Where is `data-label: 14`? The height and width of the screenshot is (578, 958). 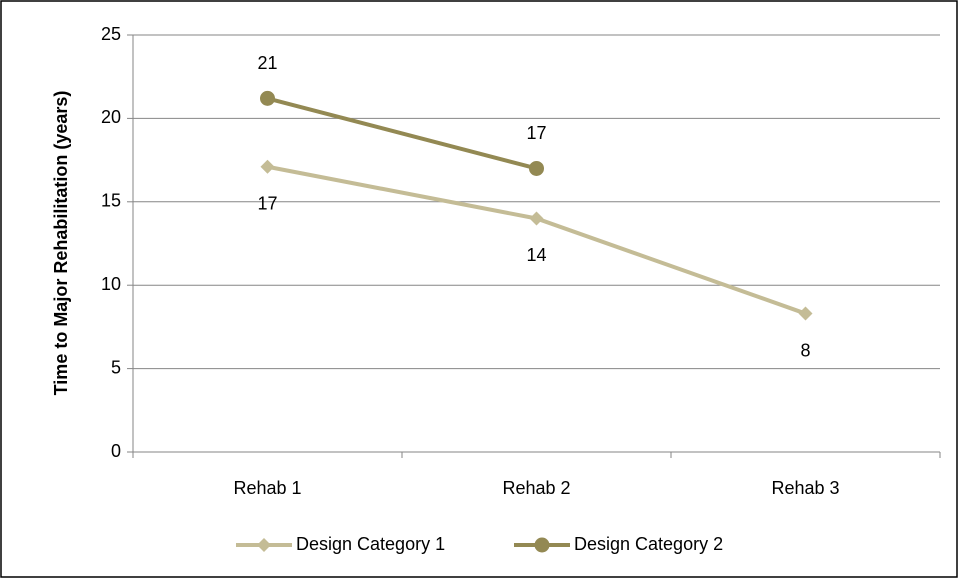
data-label: 14 is located at coordinates (536, 255).